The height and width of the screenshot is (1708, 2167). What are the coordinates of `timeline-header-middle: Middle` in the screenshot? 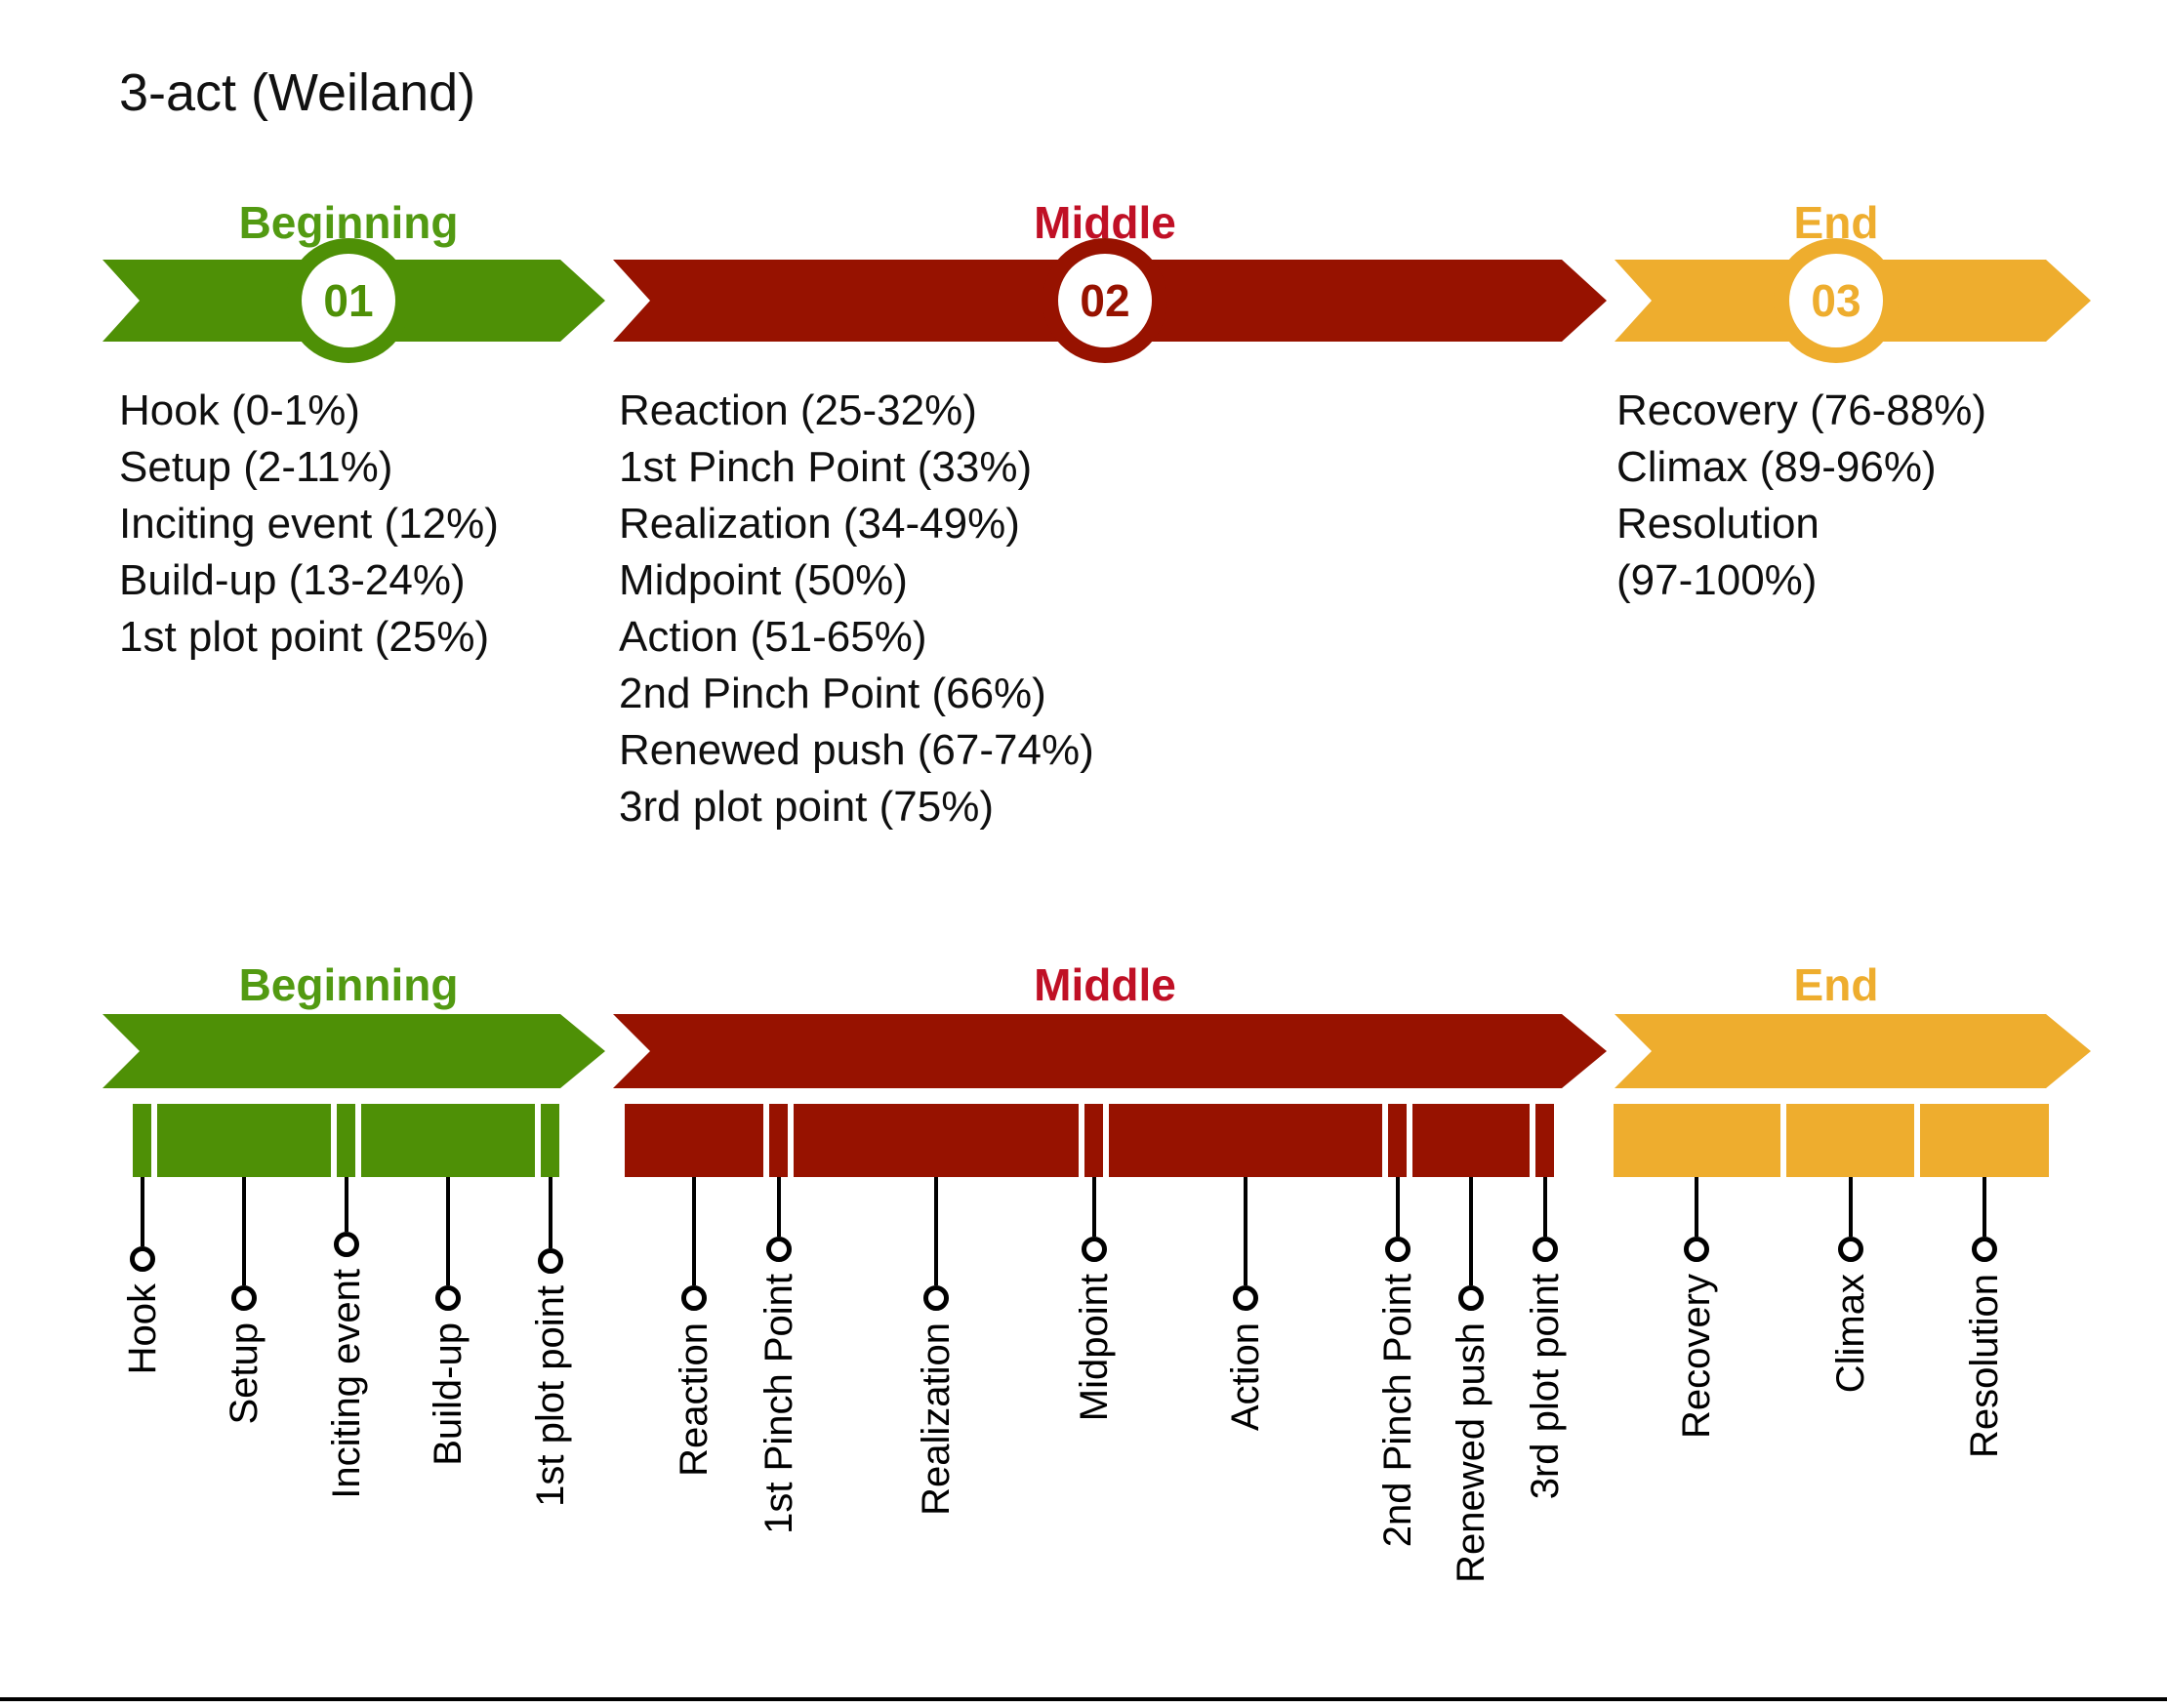 It's located at (1105, 984).